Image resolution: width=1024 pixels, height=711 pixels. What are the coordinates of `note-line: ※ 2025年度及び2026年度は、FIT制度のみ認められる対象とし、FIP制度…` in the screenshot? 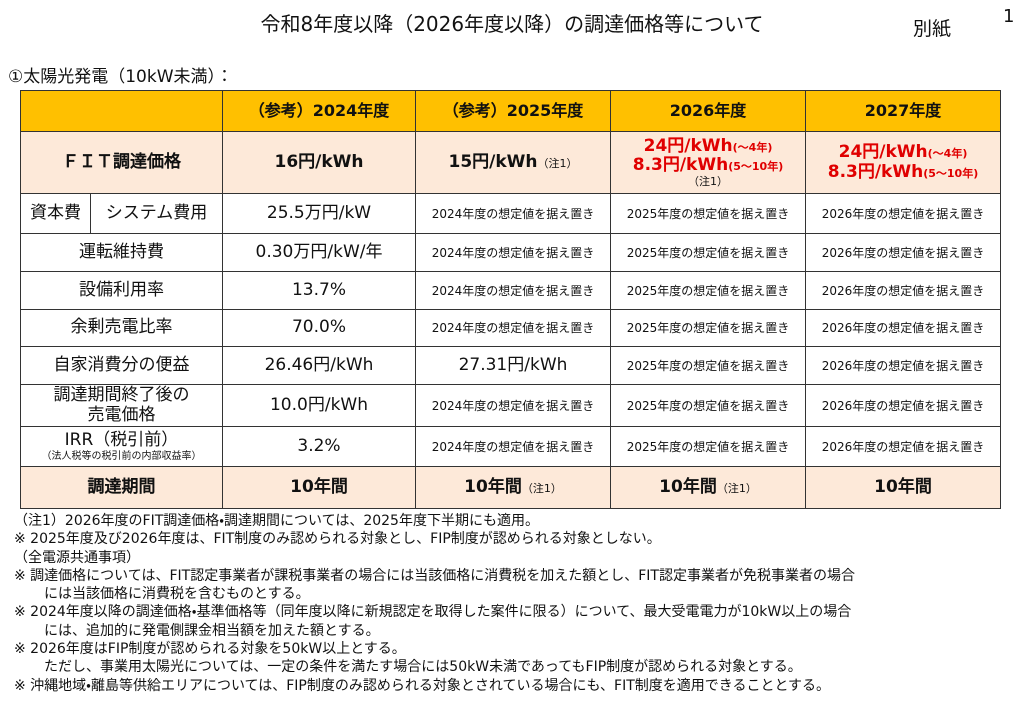 It's located at (337, 539).